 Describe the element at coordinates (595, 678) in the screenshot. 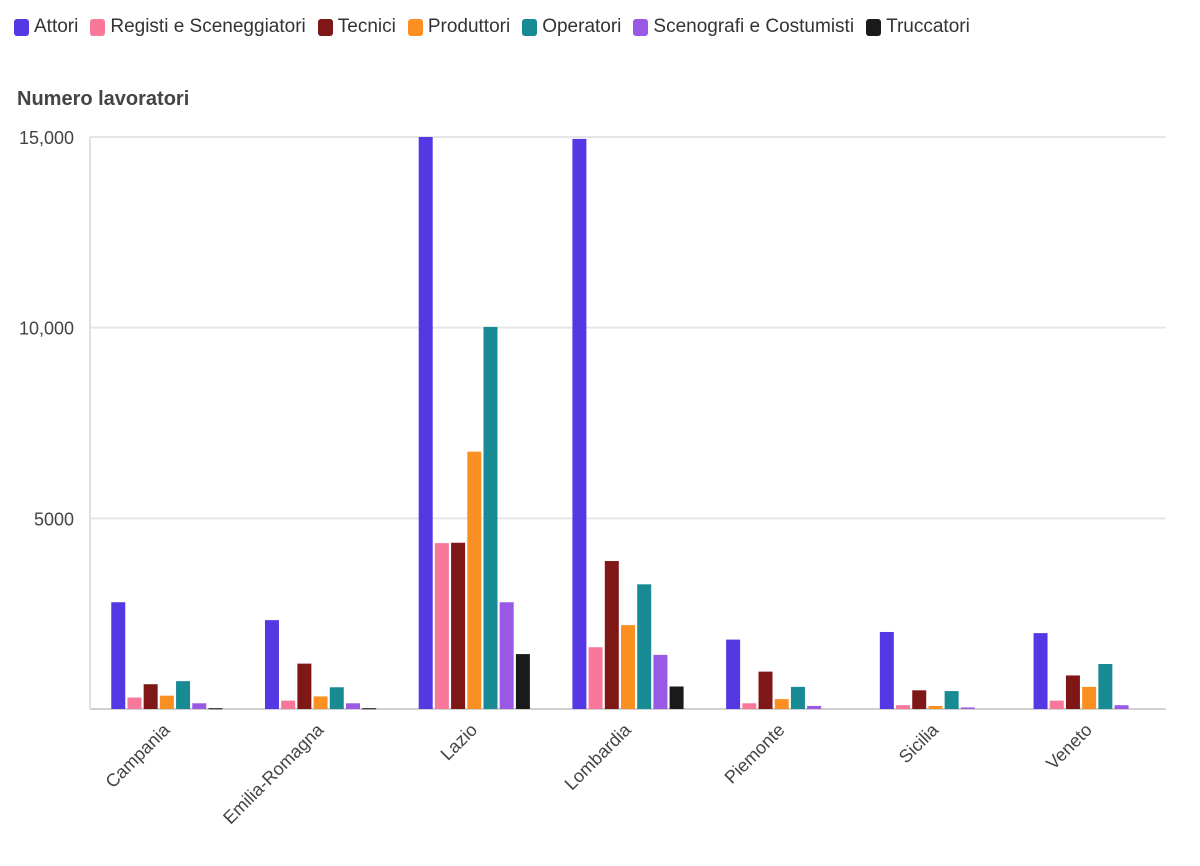

I see `bar-lombardia-registi-e-sceneggiatori` at that location.